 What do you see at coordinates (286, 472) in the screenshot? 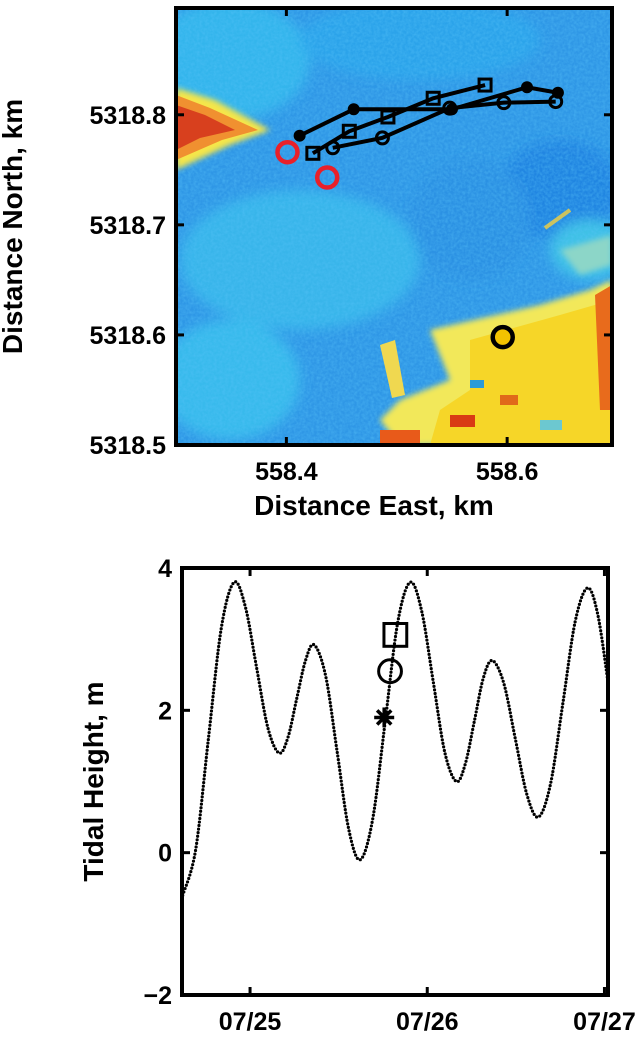
I see `x-tick-label: 558.4` at bounding box center [286, 472].